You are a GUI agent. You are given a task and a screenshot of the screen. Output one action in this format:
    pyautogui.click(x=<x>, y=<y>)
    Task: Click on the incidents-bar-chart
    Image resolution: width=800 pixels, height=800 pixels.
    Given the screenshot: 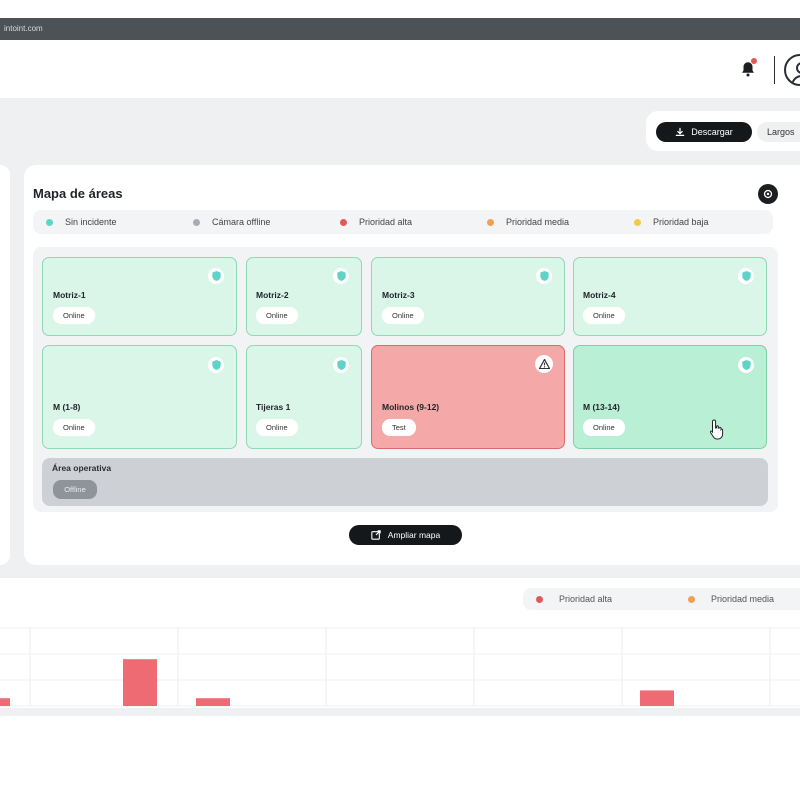 What is the action you would take?
    pyautogui.click(x=400, y=667)
    